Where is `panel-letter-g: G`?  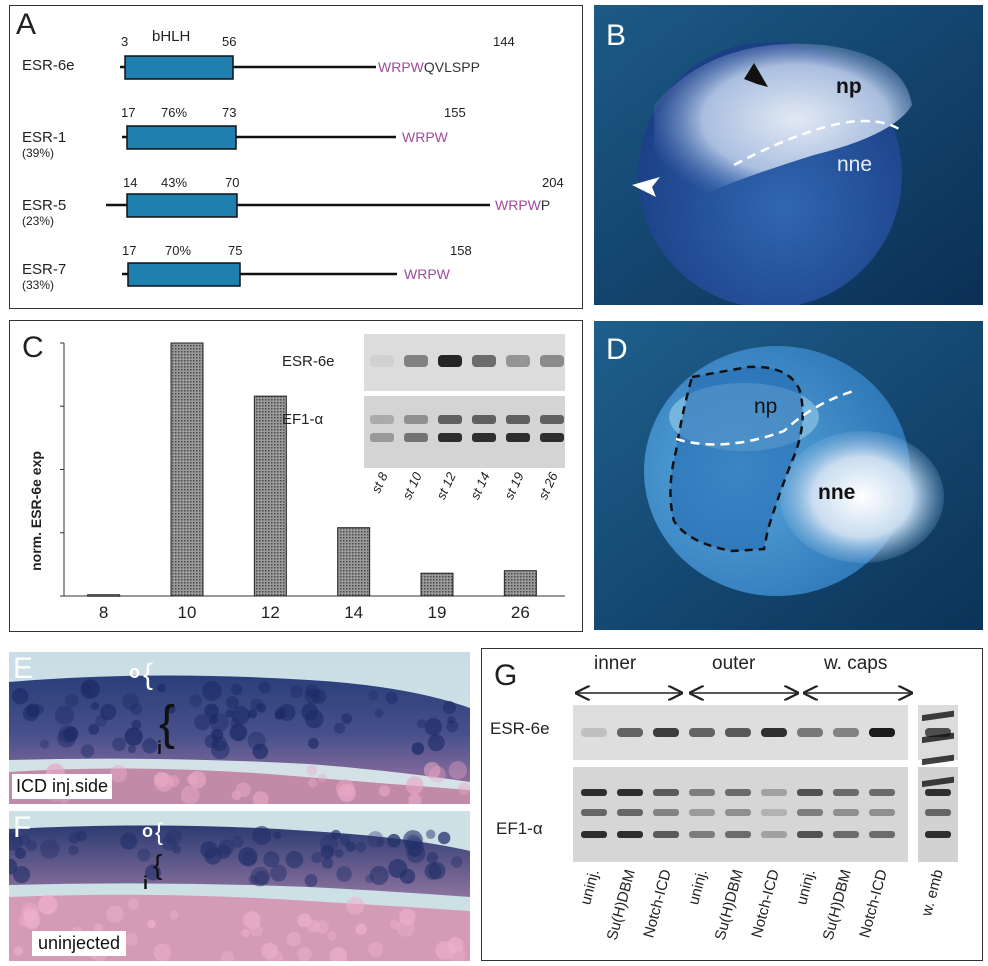
panel-letter-g: G is located at coordinates (506, 675).